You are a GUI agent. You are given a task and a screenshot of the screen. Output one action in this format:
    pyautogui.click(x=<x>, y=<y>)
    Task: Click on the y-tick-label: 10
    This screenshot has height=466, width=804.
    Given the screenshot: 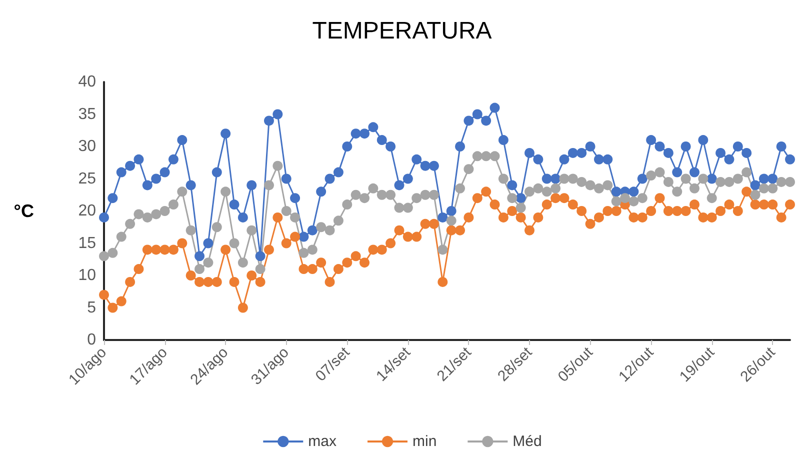 What is the action you would take?
    pyautogui.click(x=87, y=275)
    